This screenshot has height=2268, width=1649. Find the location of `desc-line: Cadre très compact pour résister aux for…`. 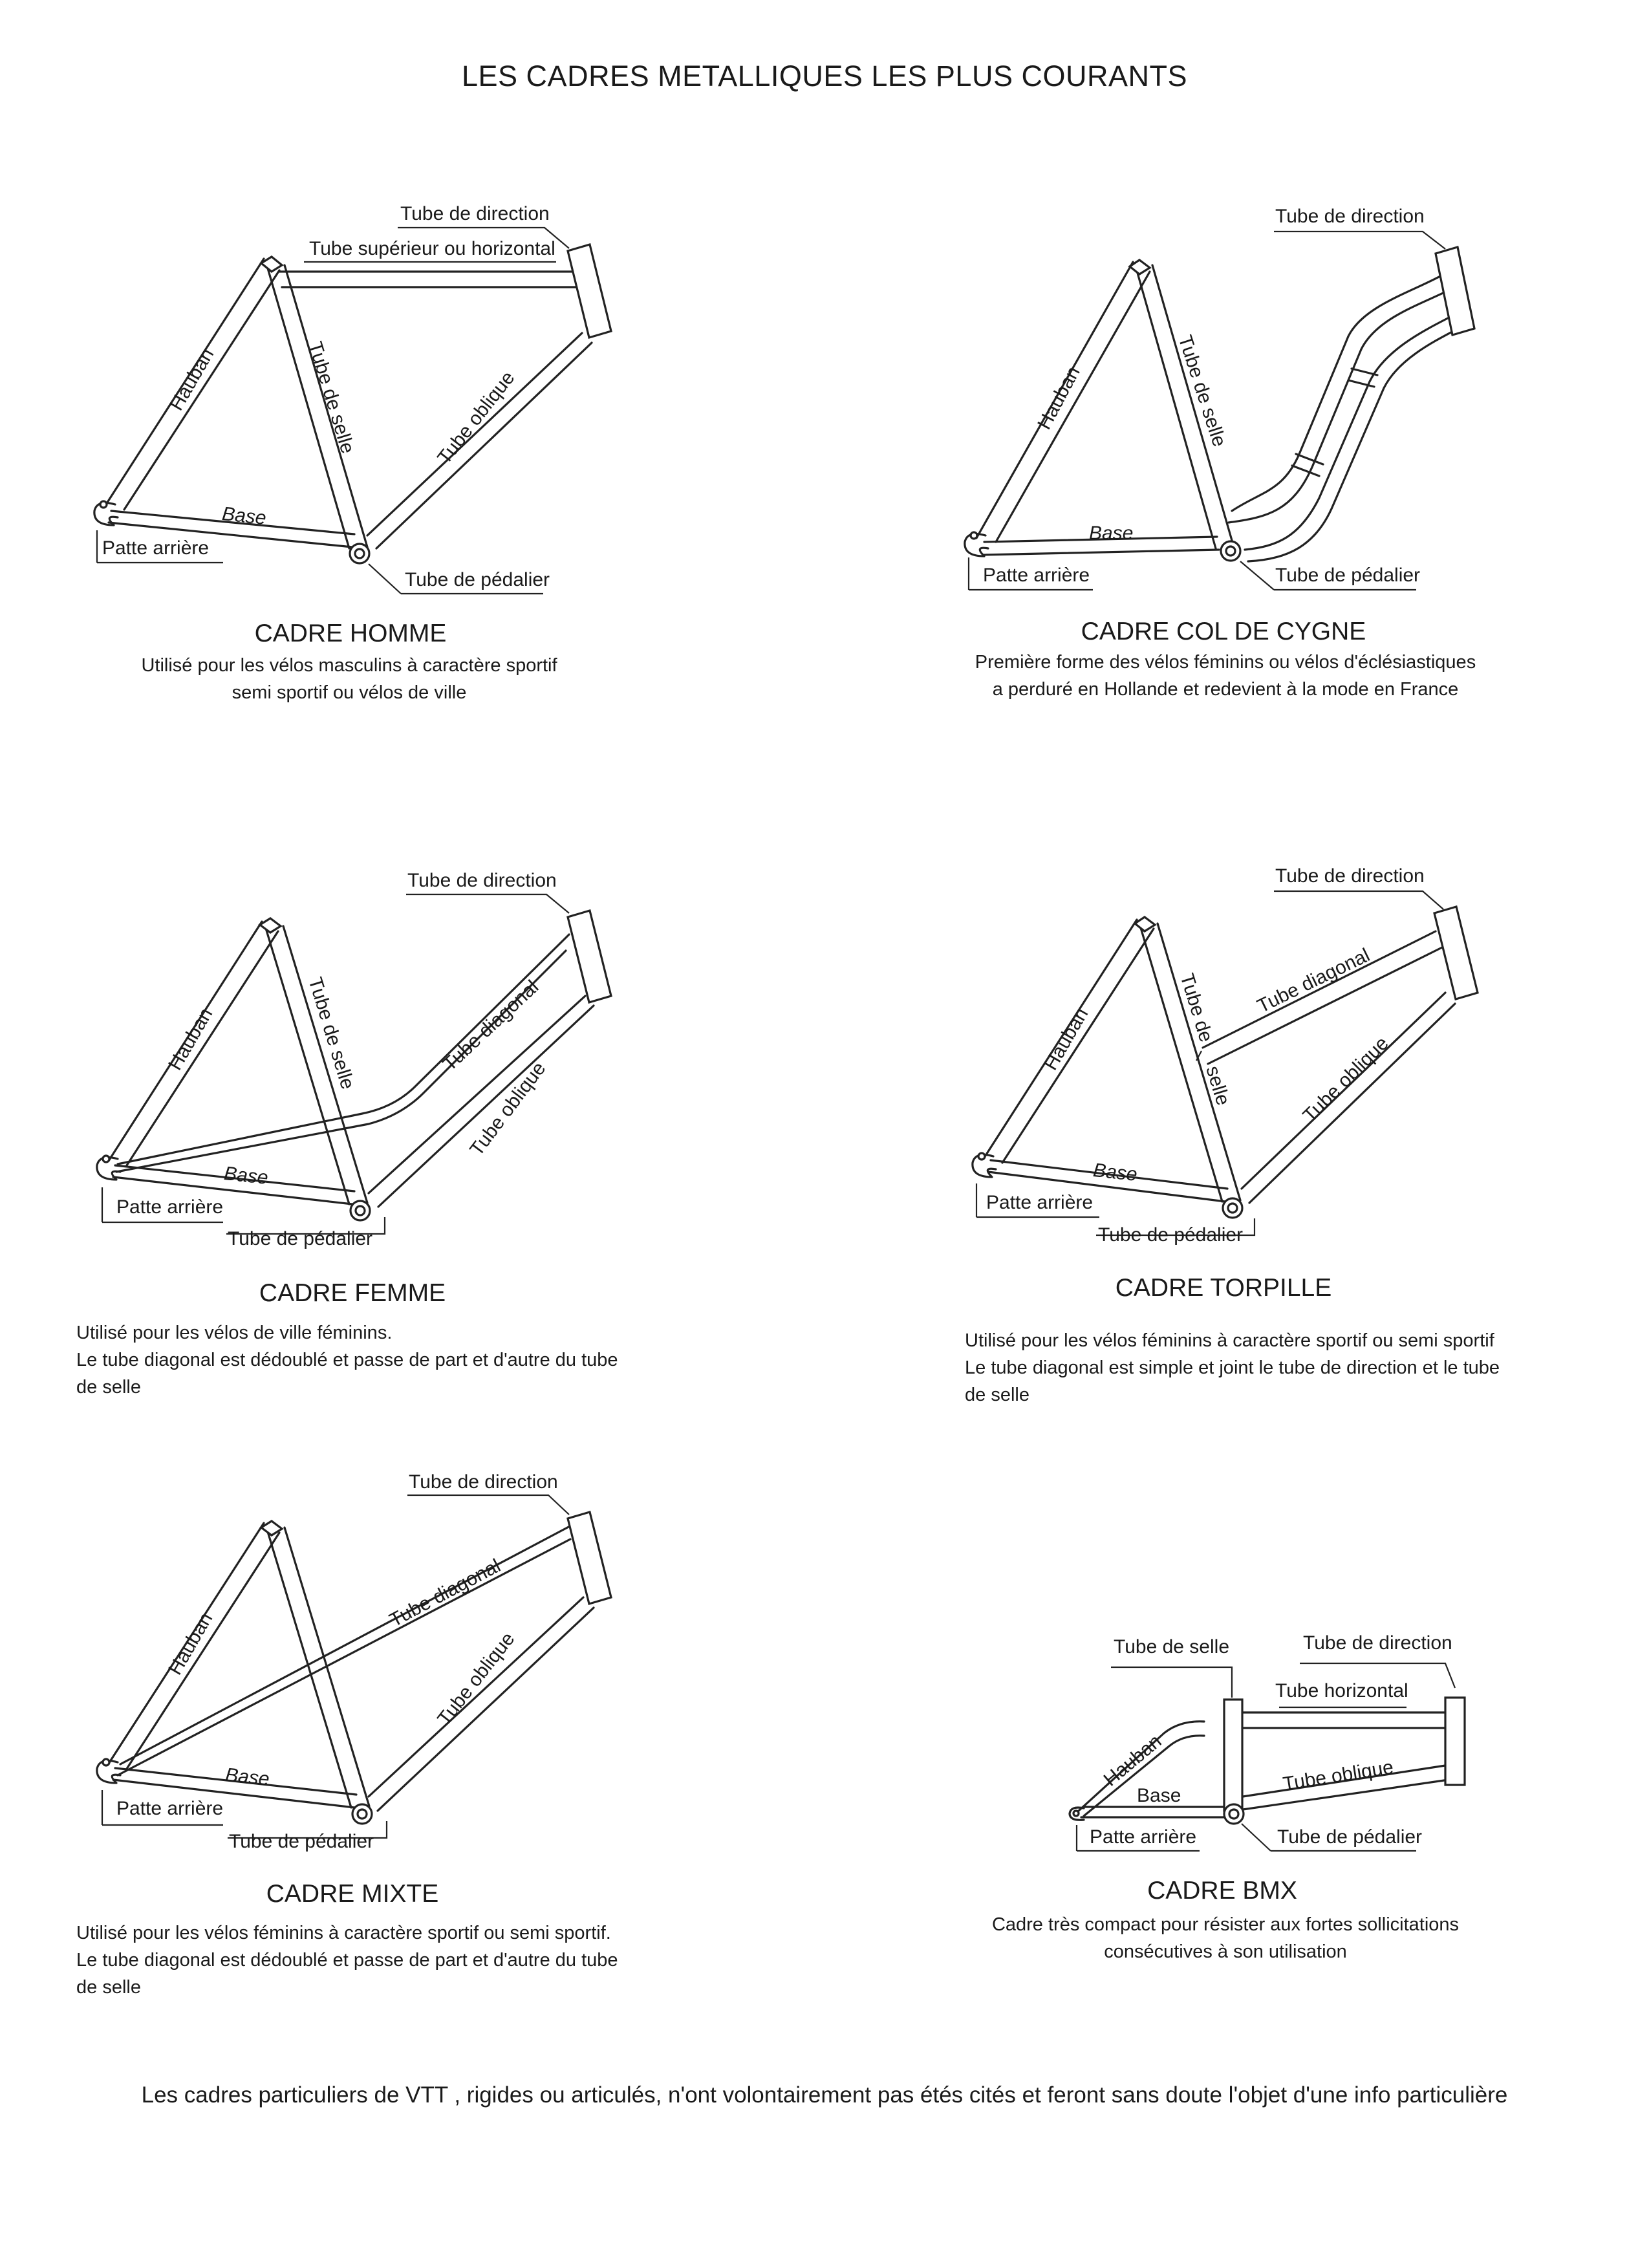

desc-line: Cadre très compact pour résister aux for… is located at coordinates (1225, 1924).